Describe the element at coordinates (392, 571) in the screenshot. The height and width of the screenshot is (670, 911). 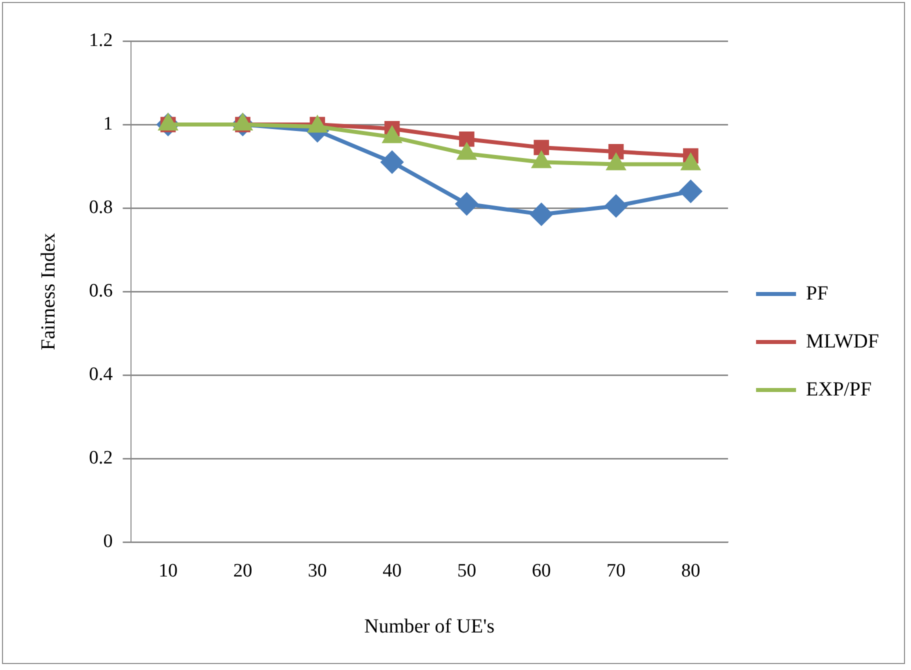
I see `x-tick-label: 40` at that location.